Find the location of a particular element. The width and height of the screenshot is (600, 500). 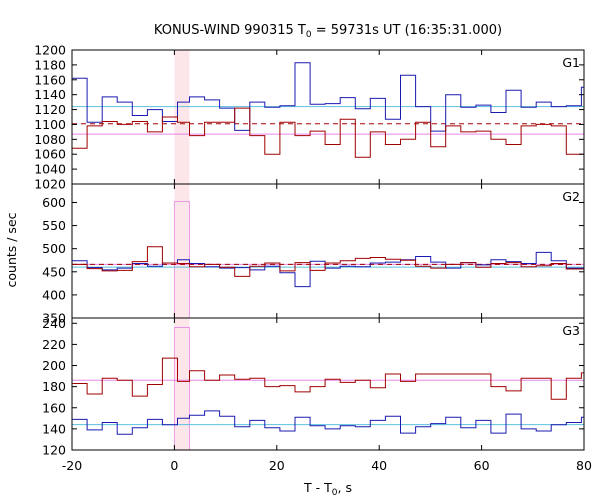

series-blue-g1 is located at coordinates (328, 97).